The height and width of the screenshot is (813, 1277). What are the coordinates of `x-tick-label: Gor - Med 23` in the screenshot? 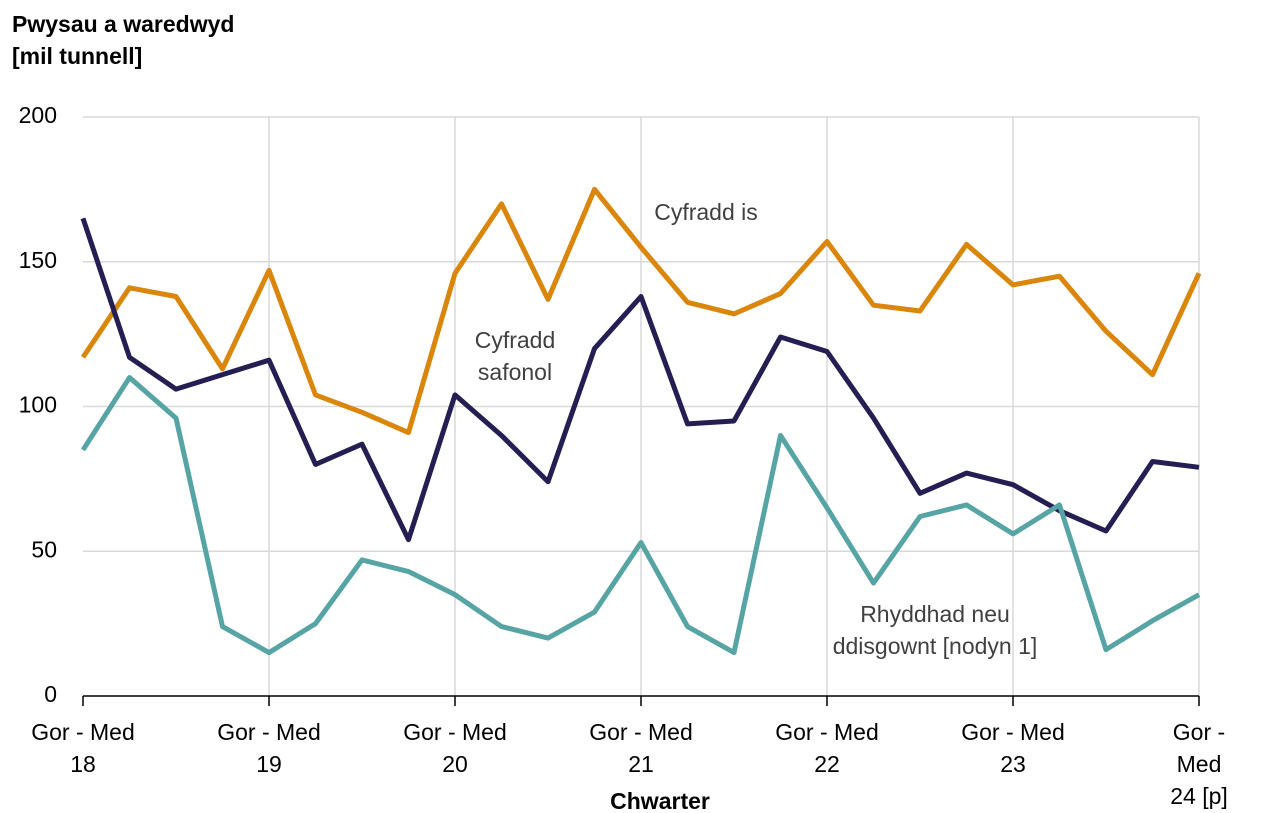 It's located at (1013, 748).